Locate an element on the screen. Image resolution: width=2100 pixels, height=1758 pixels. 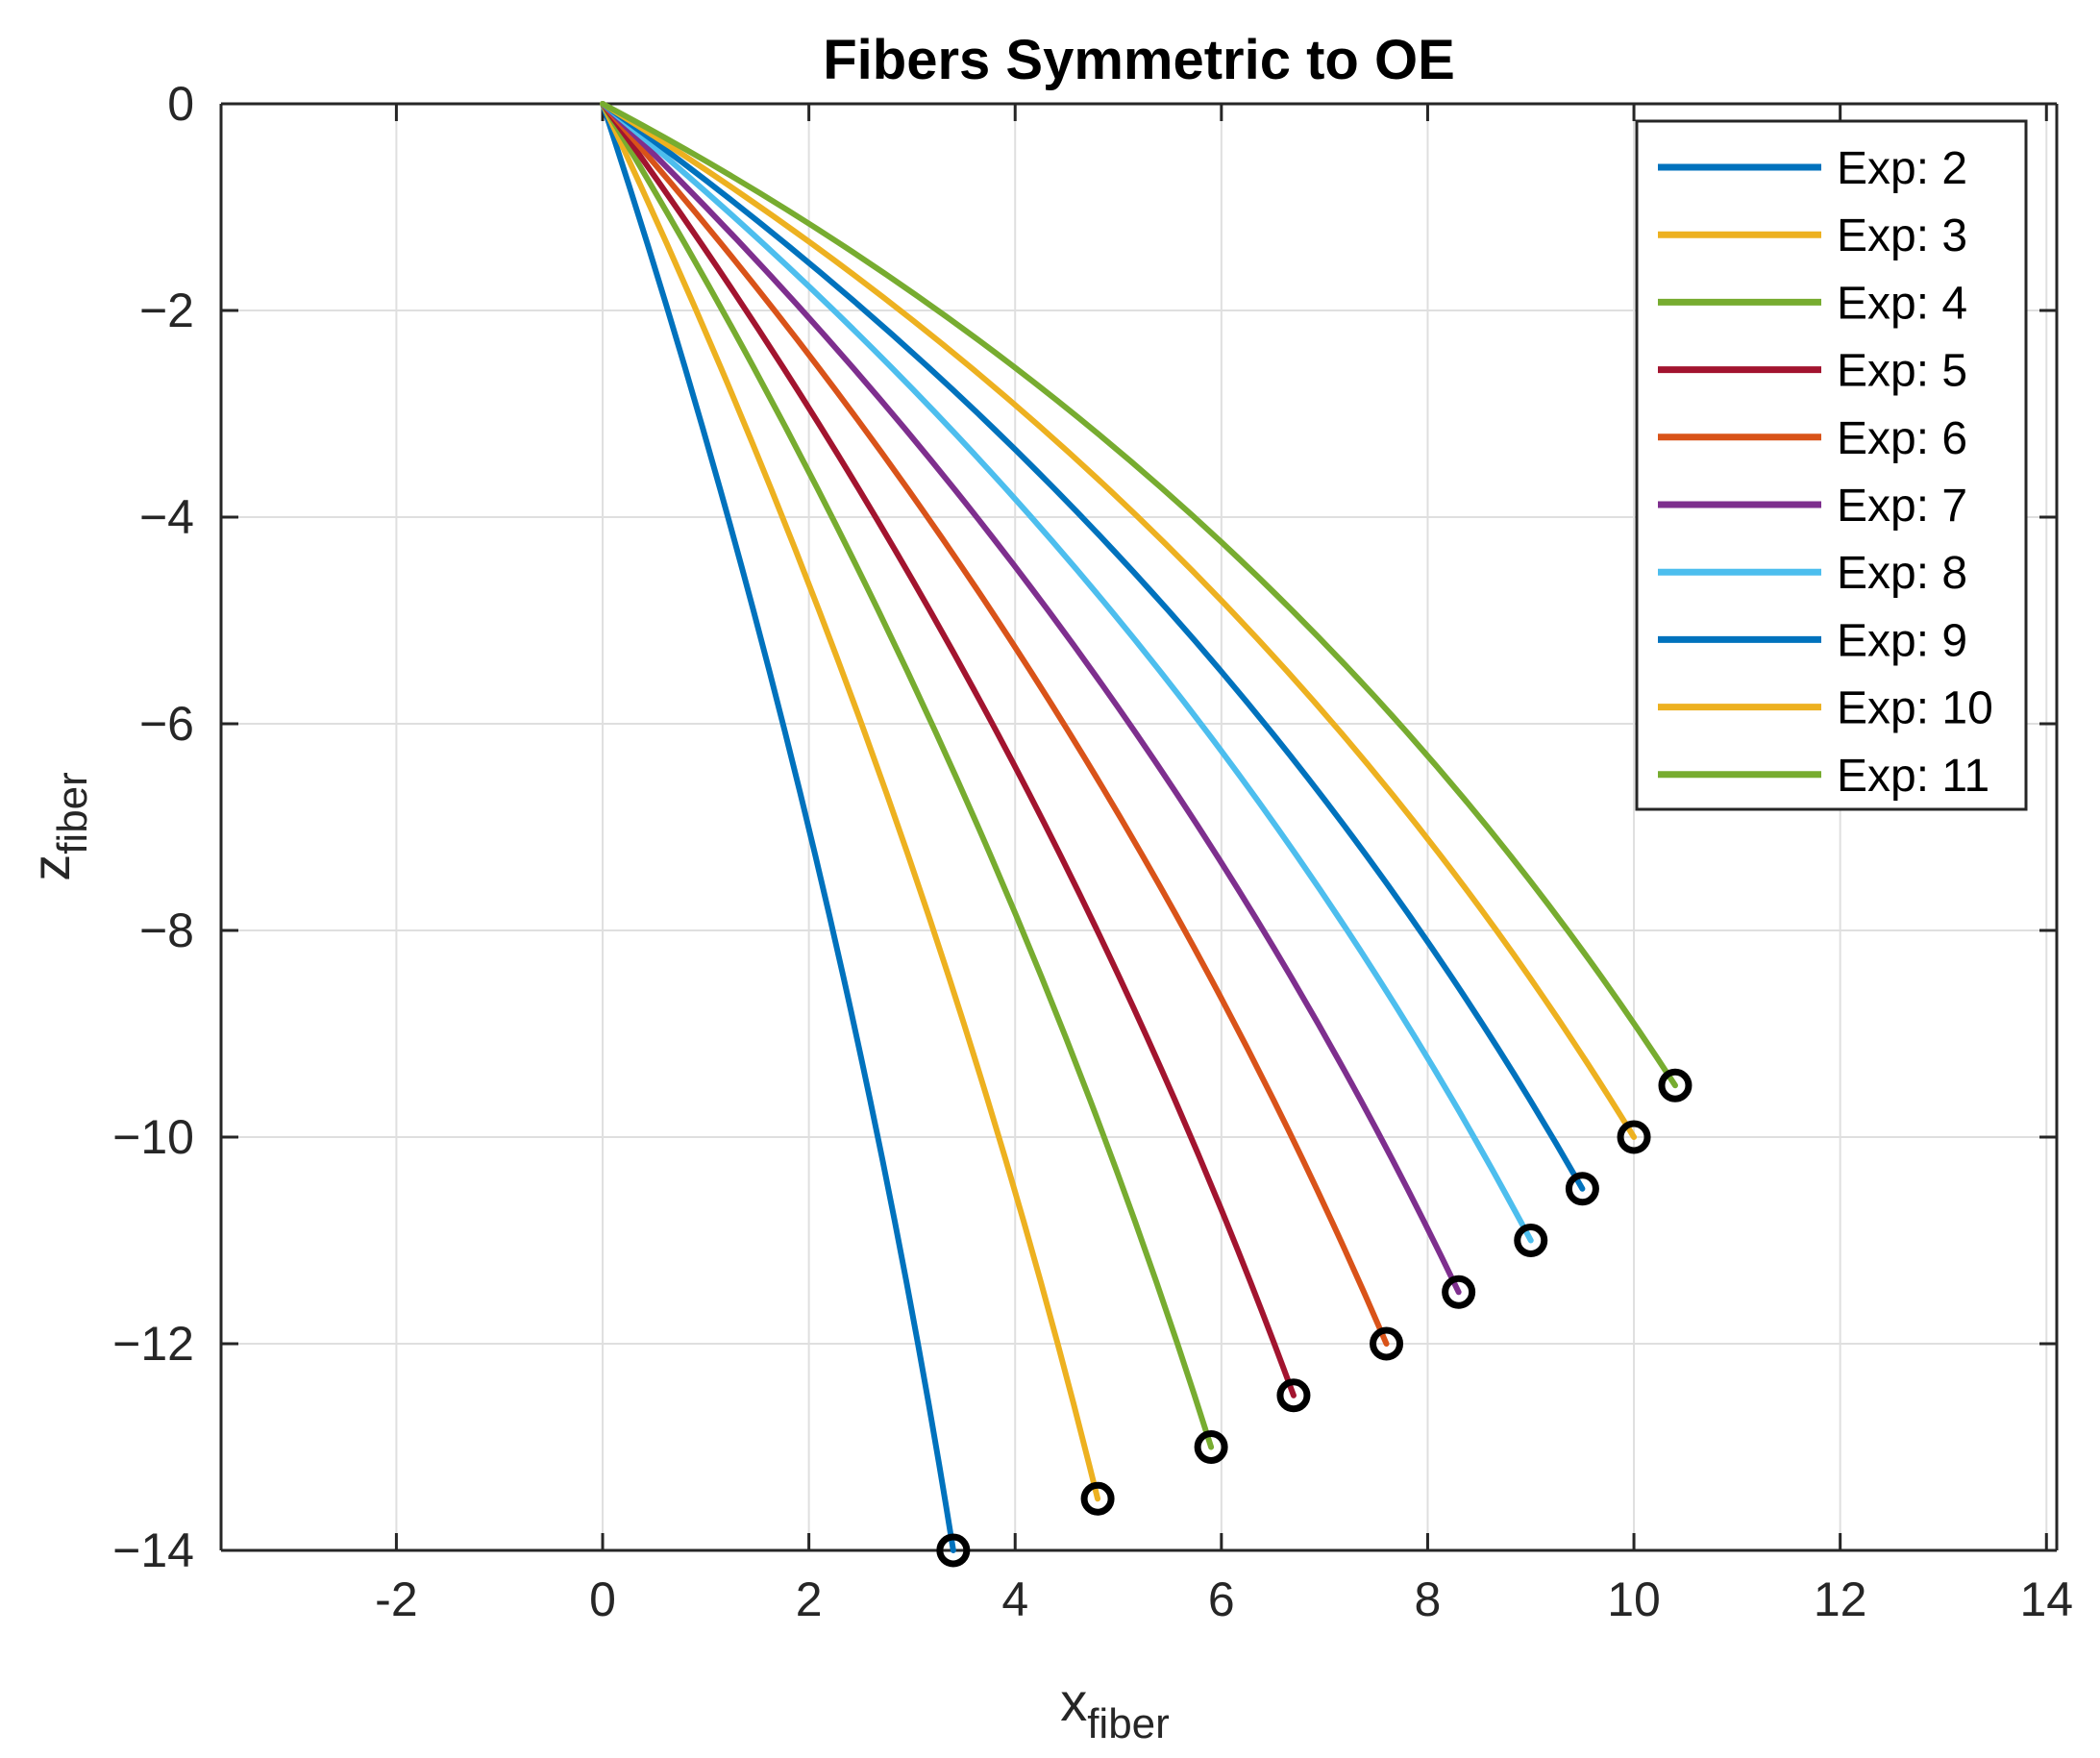
y-axis-label: zfiber is located at coordinates (58, 826).